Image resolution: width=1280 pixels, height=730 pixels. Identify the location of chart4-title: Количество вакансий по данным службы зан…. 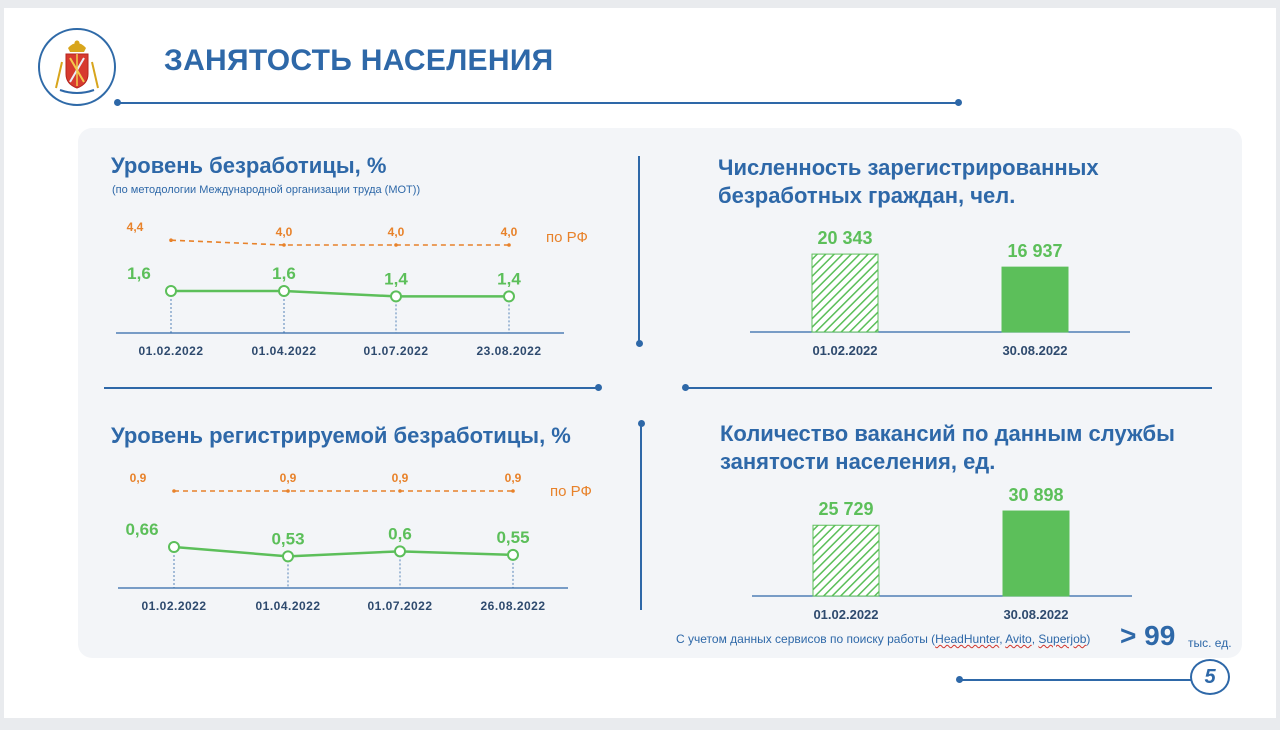
(947, 447).